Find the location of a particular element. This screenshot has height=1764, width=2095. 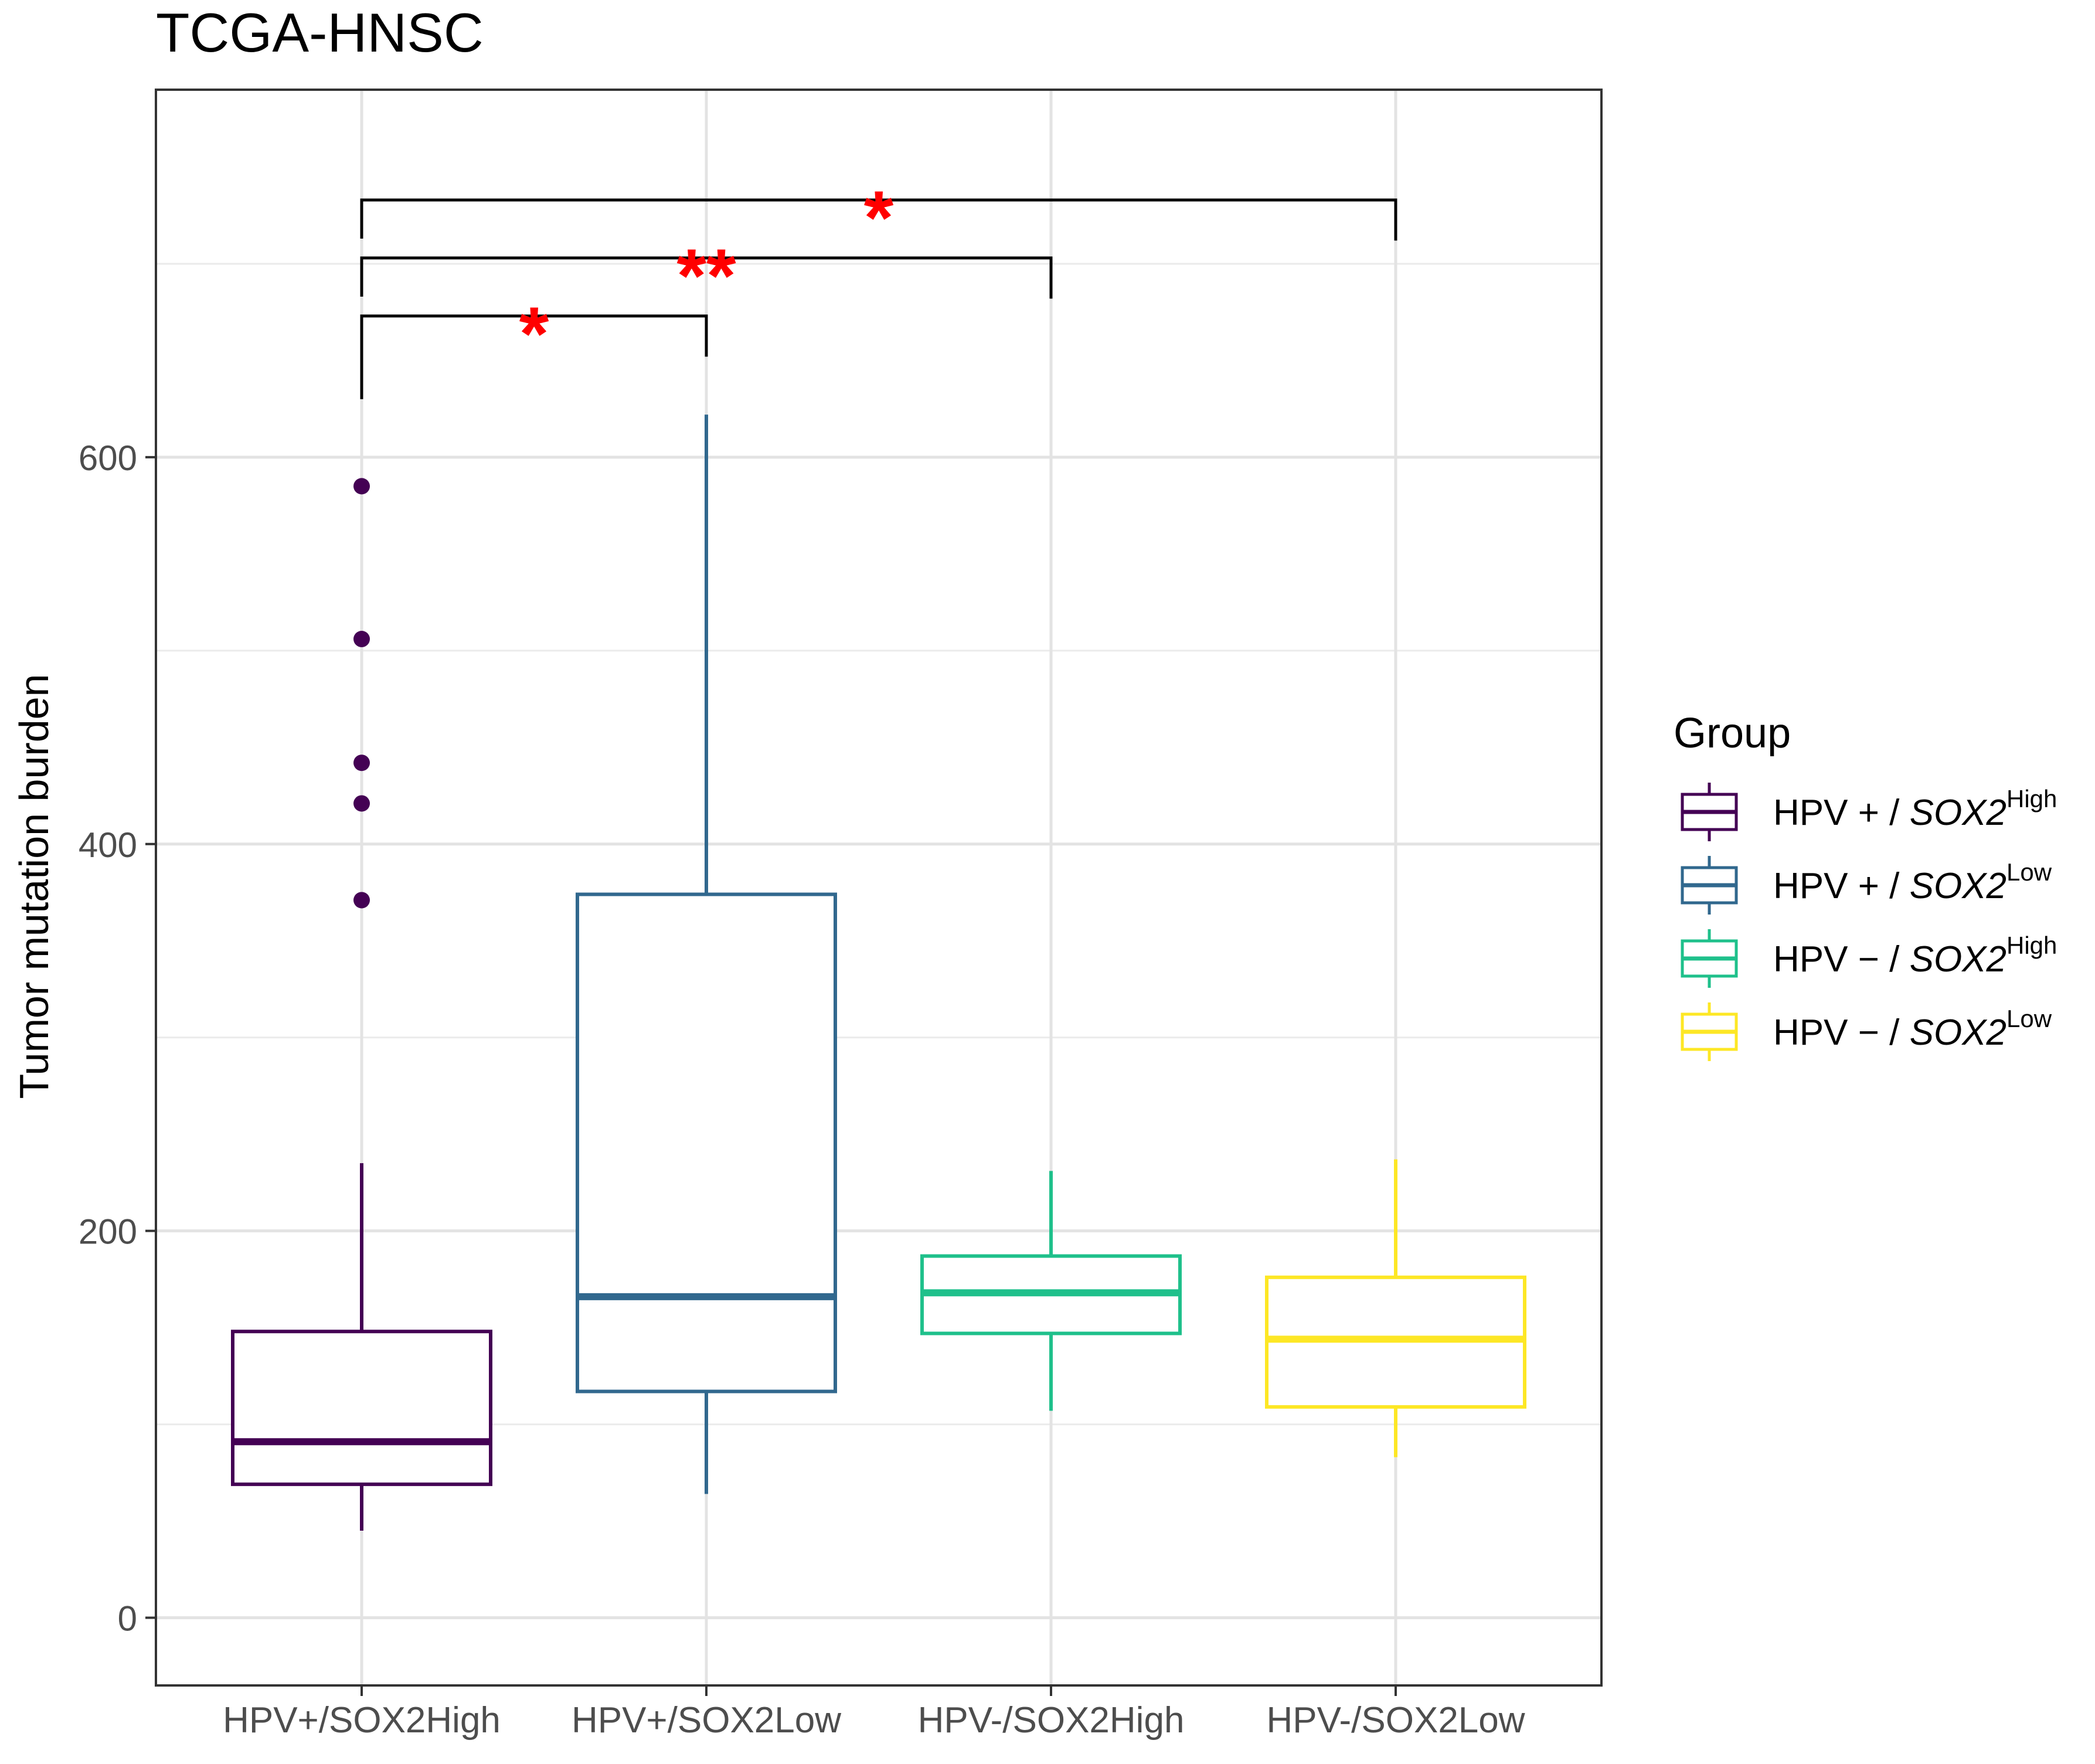

legend-title: Group is located at coordinates (1733, 734).